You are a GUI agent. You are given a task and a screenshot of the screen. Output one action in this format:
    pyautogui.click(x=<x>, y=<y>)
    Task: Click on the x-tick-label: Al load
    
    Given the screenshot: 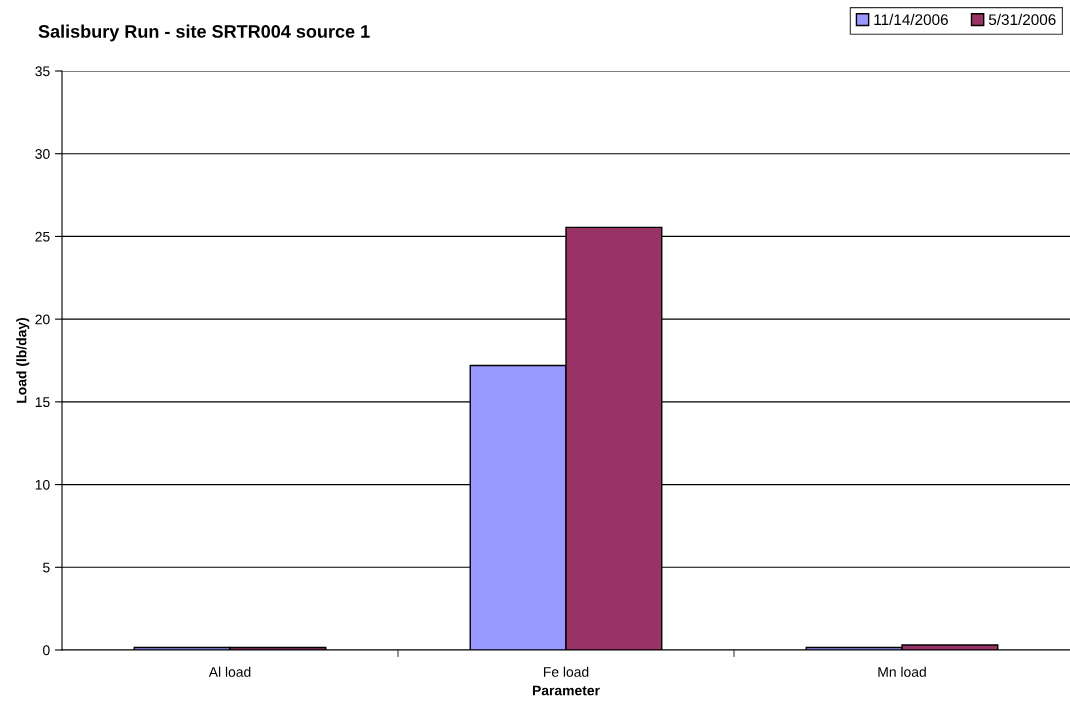 What is the action you would take?
    pyautogui.click(x=229, y=671)
    